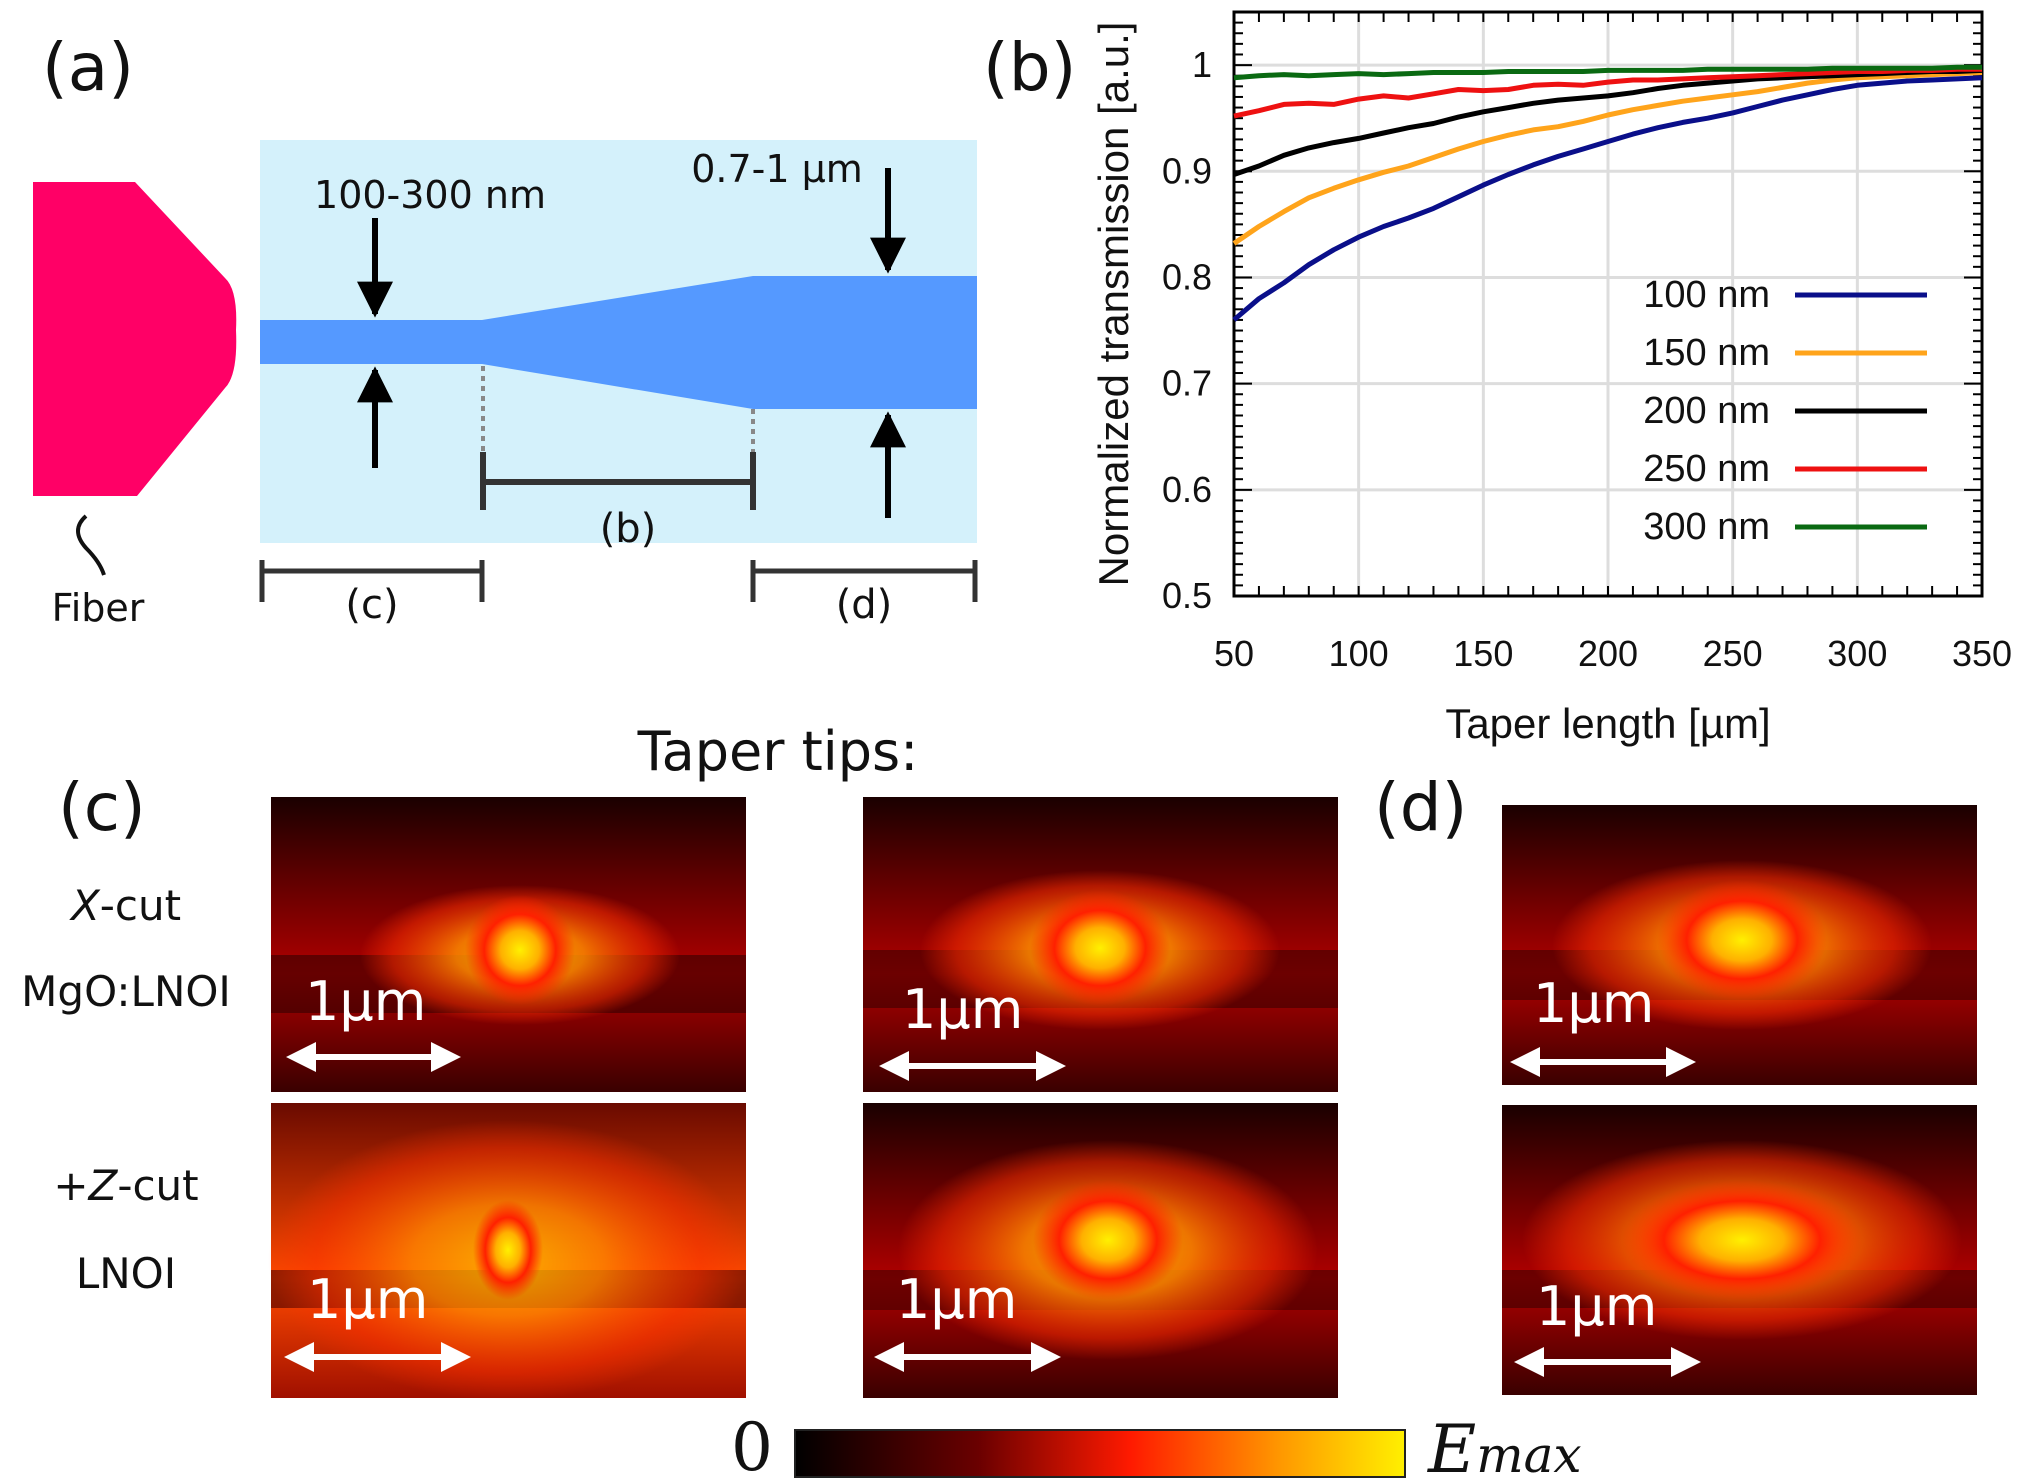  What do you see at coordinates (956, 1299) in the screenshot?
I see `scale-label-c4: 1µm` at bounding box center [956, 1299].